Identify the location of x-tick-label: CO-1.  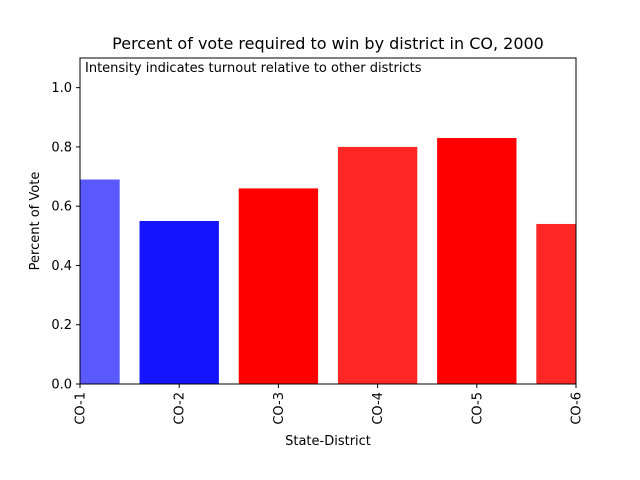
(81, 408).